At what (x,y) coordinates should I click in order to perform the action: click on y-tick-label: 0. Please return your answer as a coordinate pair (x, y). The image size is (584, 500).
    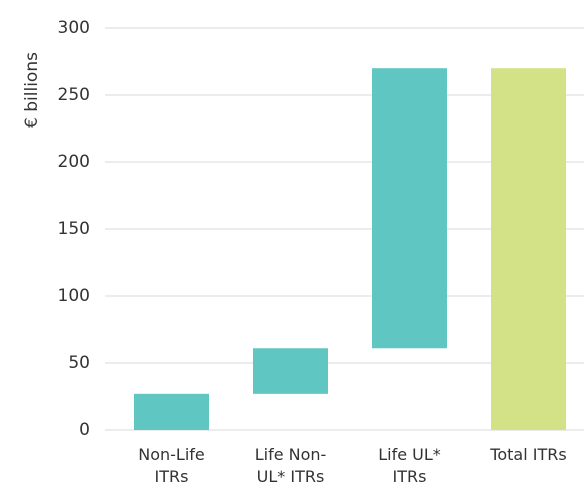
    Looking at the image, I should click on (84, 430).